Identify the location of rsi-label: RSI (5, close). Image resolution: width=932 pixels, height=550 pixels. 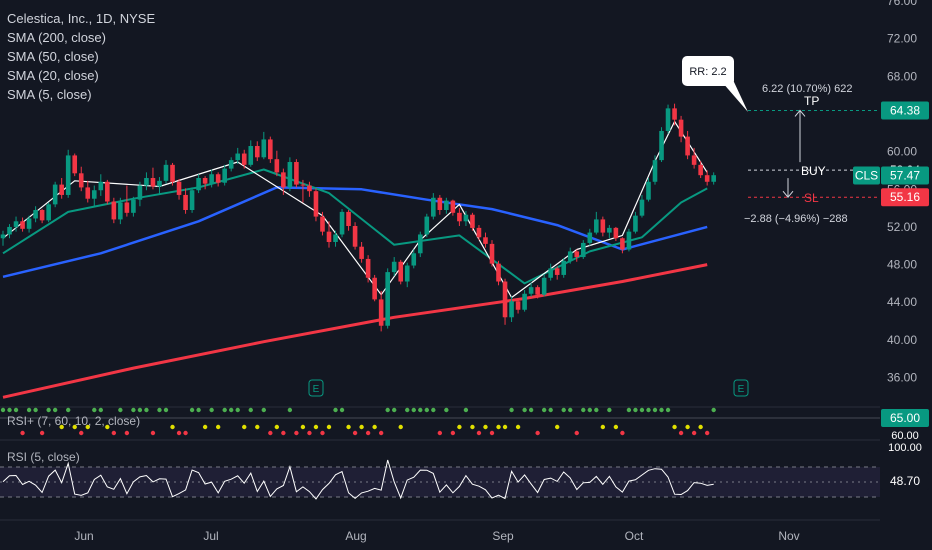
(43, 457).